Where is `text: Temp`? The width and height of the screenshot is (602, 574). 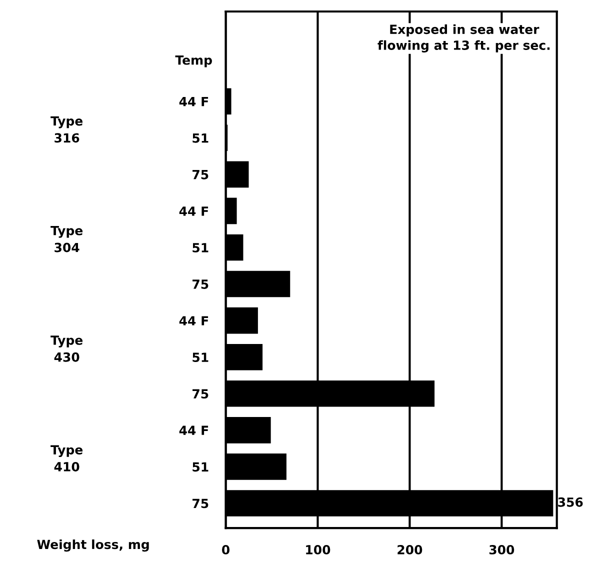
text: Temp is located at coordinates (193, 62).